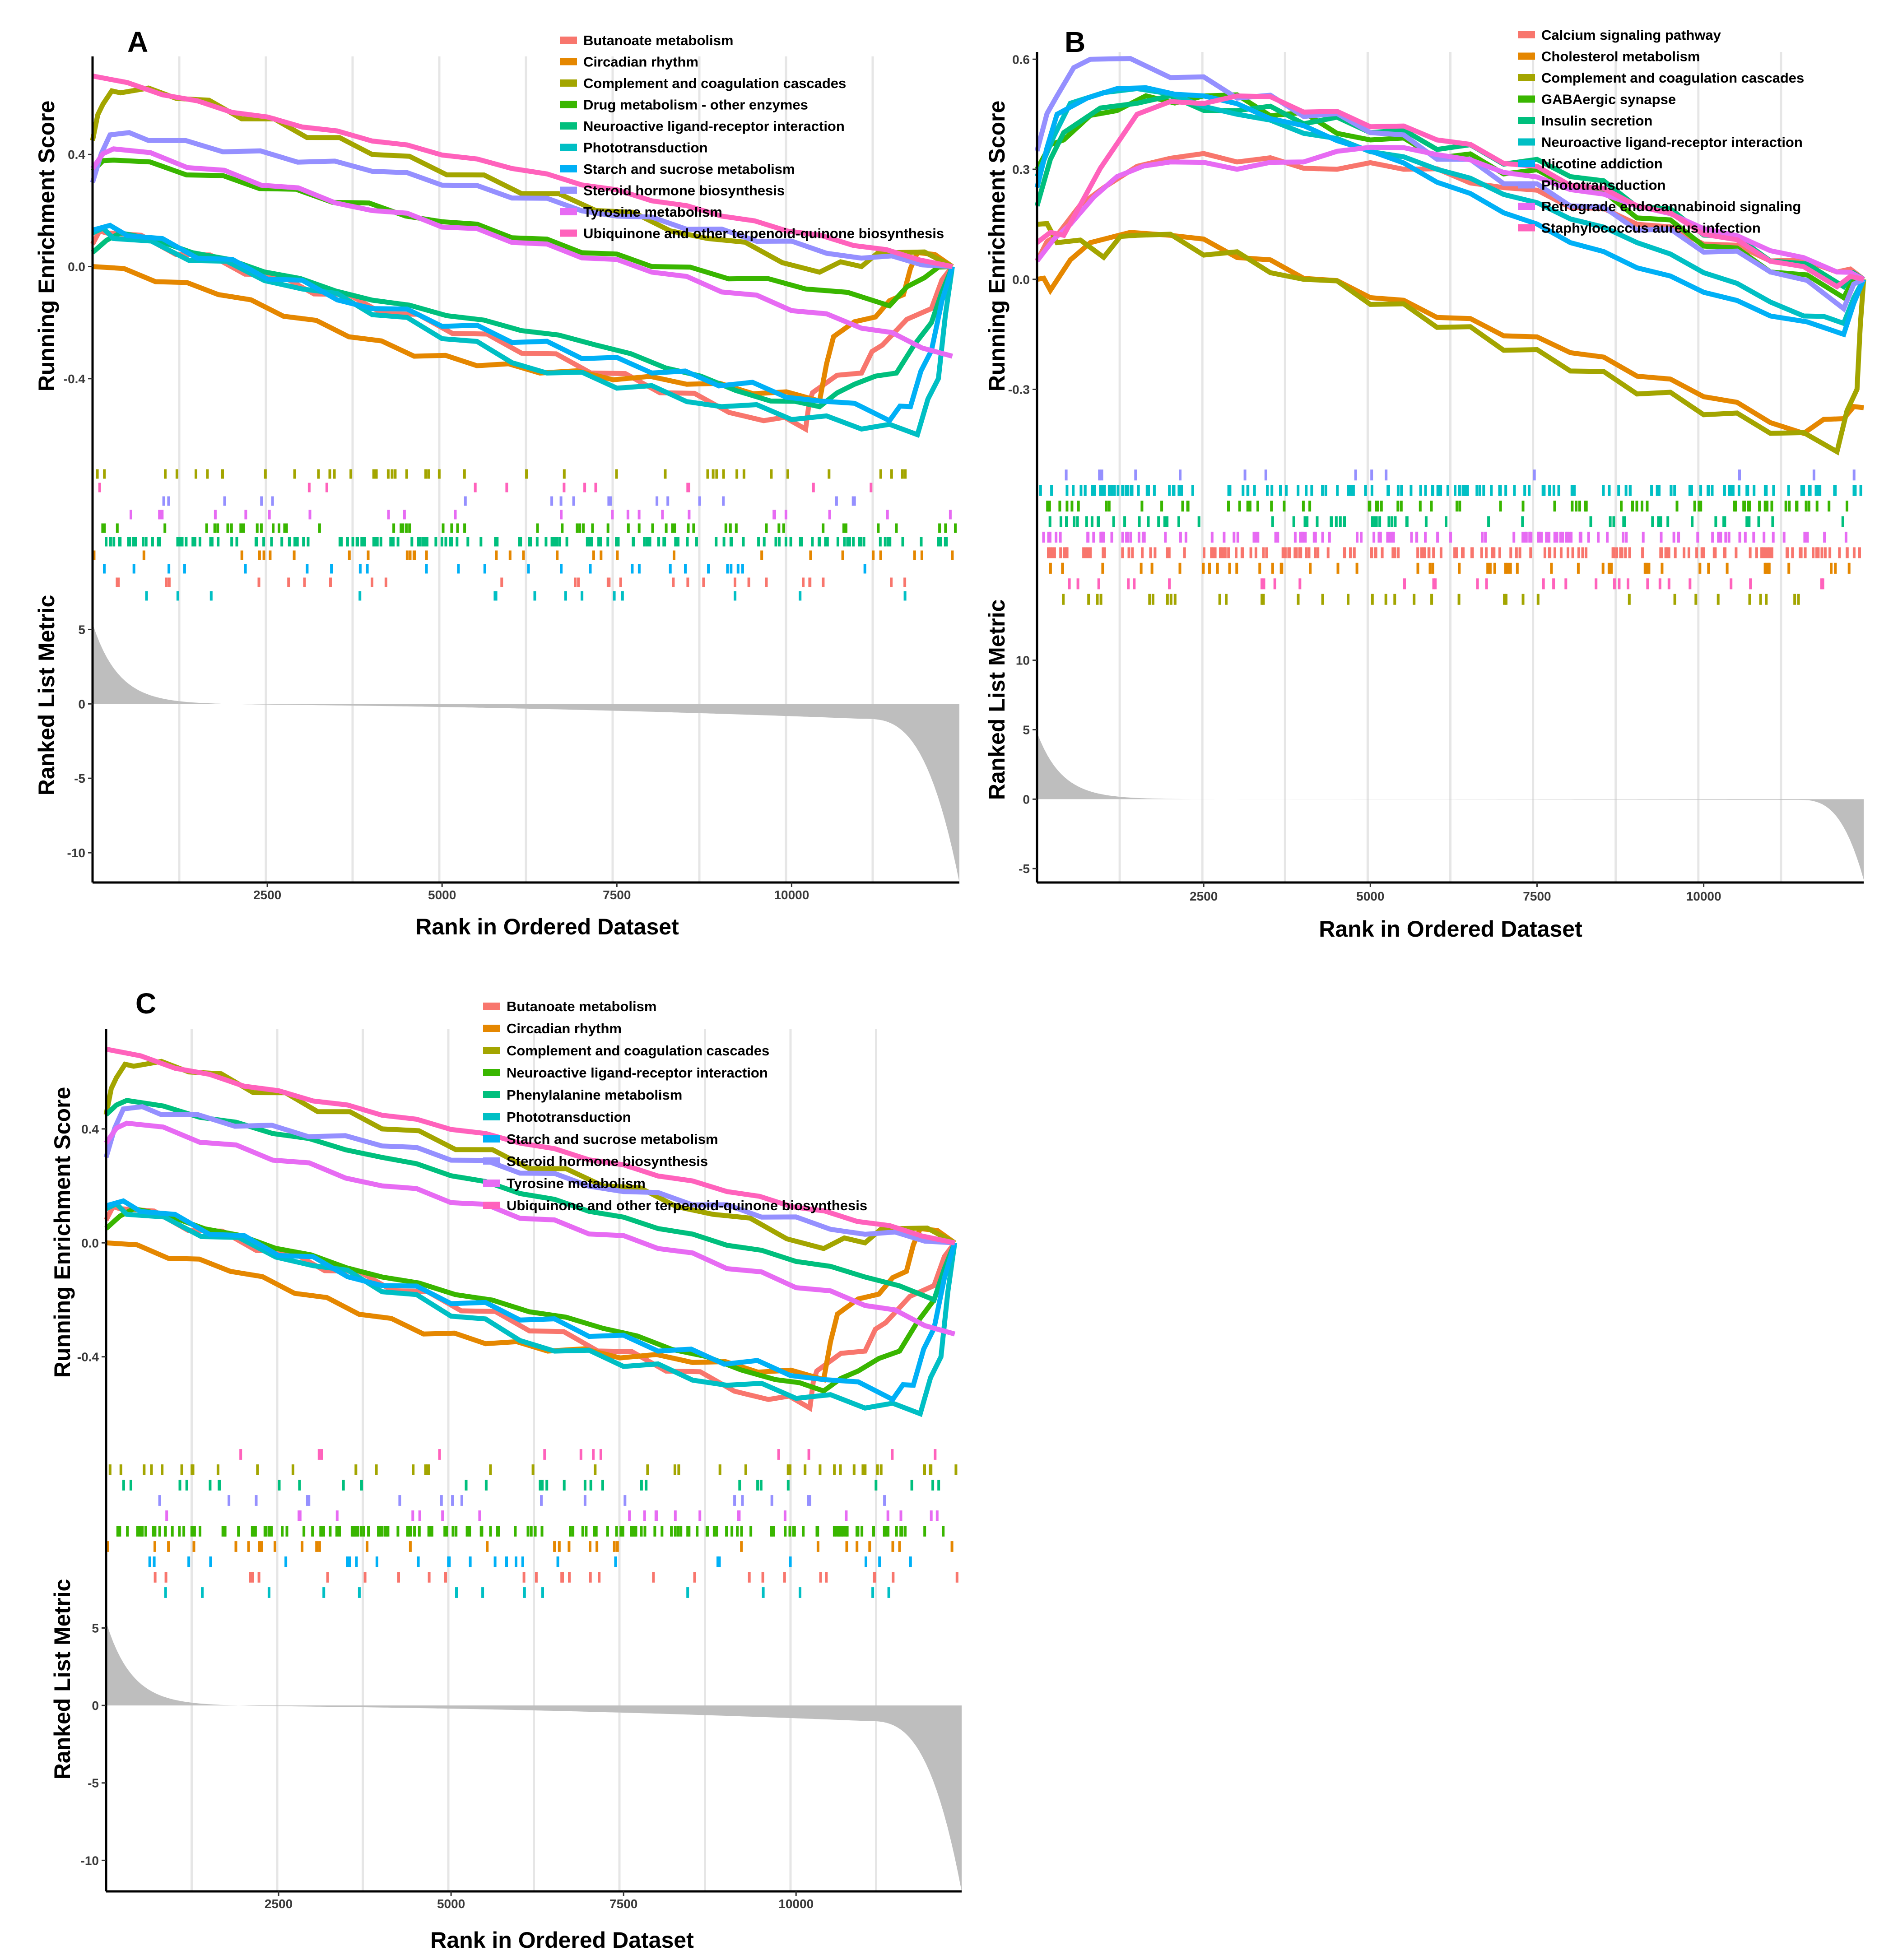 This screenshot has width=1884, height=1960. Describe the element at coordinates (47, 246) in the screenshot. I see `es-y-axis-title: Running Enrichment Score` at that location.